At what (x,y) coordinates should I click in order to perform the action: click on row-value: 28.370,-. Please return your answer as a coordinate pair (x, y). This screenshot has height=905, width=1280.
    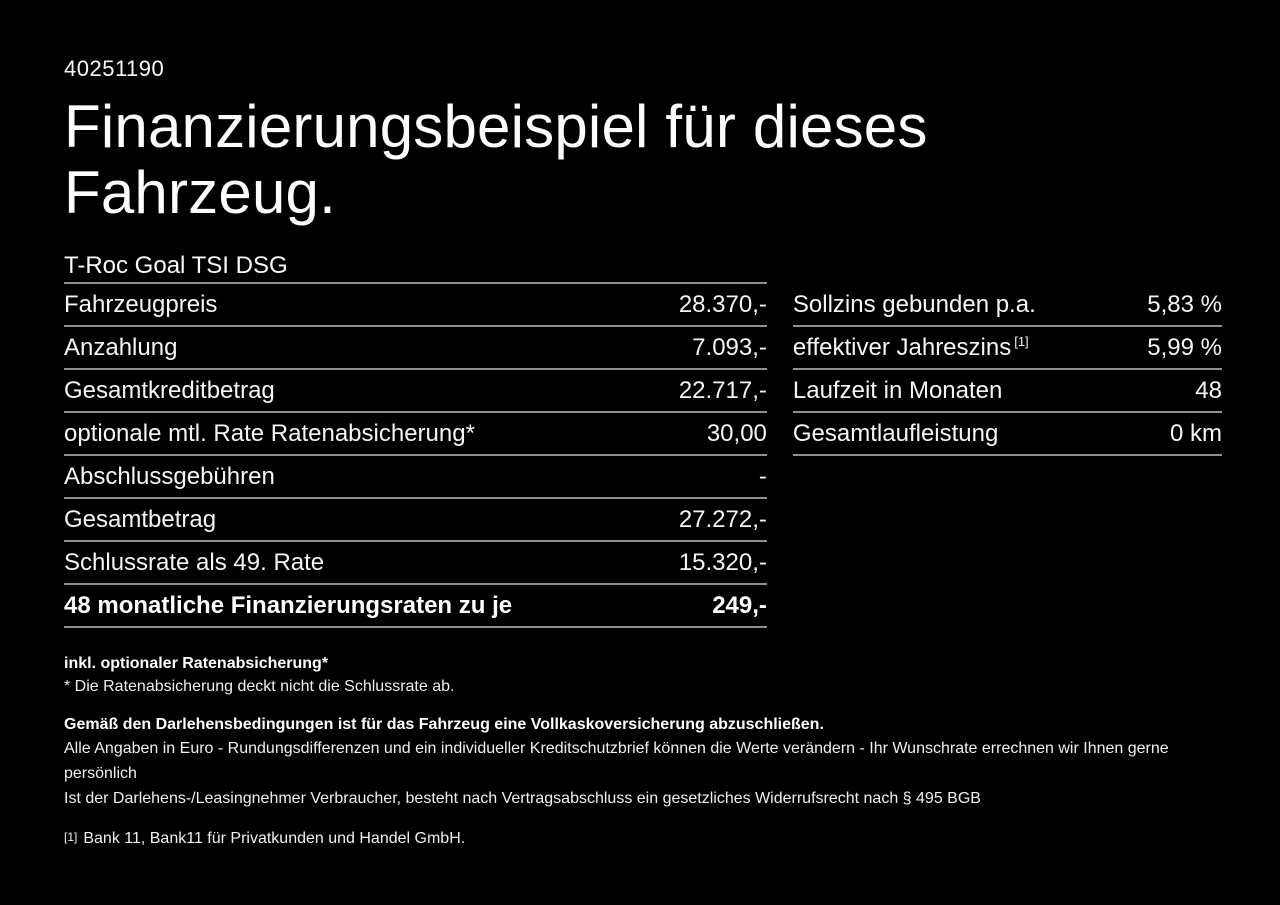
    Looking at the image, I should click on (722, 304).